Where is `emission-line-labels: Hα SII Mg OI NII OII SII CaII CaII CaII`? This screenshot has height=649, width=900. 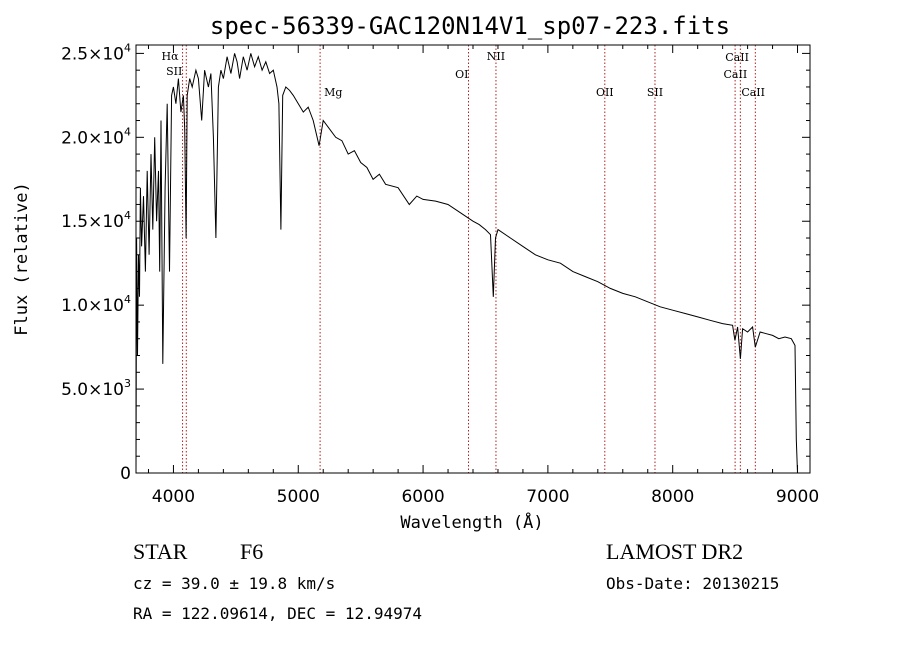 emission-line-labels: Hα SII Mg OI NII OII SII CaII CaII CaII is located at coordinates (463, 74).